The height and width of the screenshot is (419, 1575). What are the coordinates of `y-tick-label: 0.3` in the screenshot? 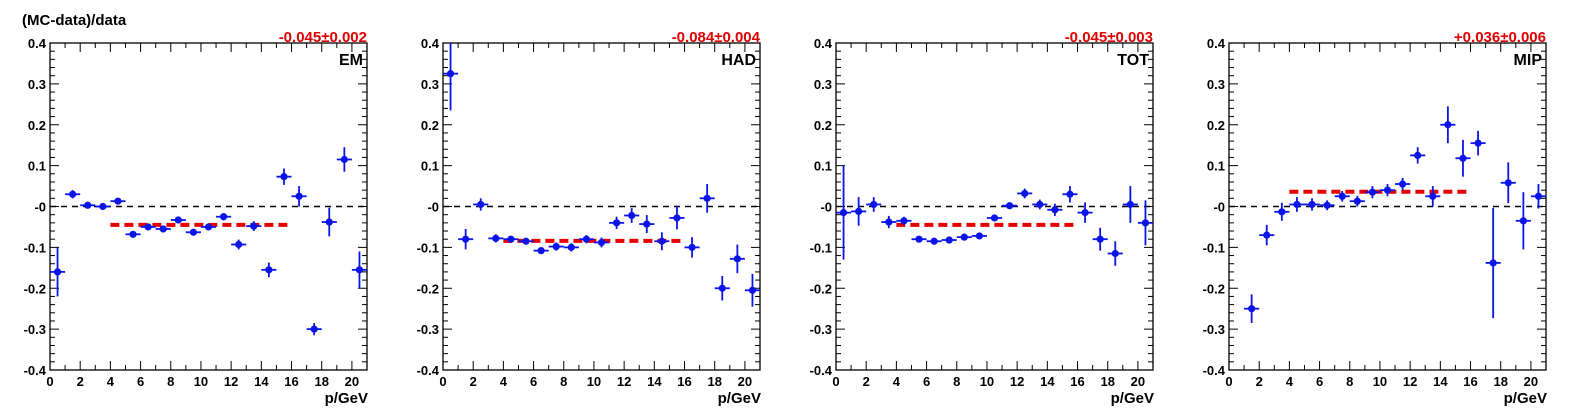 It's located at (823, 84).